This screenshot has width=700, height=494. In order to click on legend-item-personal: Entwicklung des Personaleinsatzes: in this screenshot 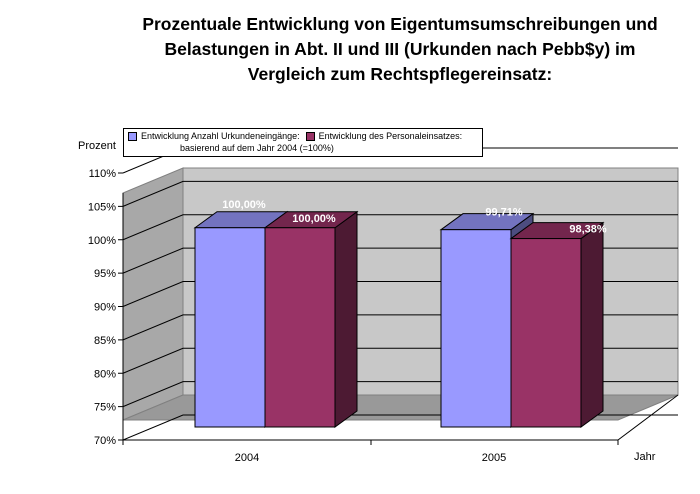, I will do `click(384, 136)`.